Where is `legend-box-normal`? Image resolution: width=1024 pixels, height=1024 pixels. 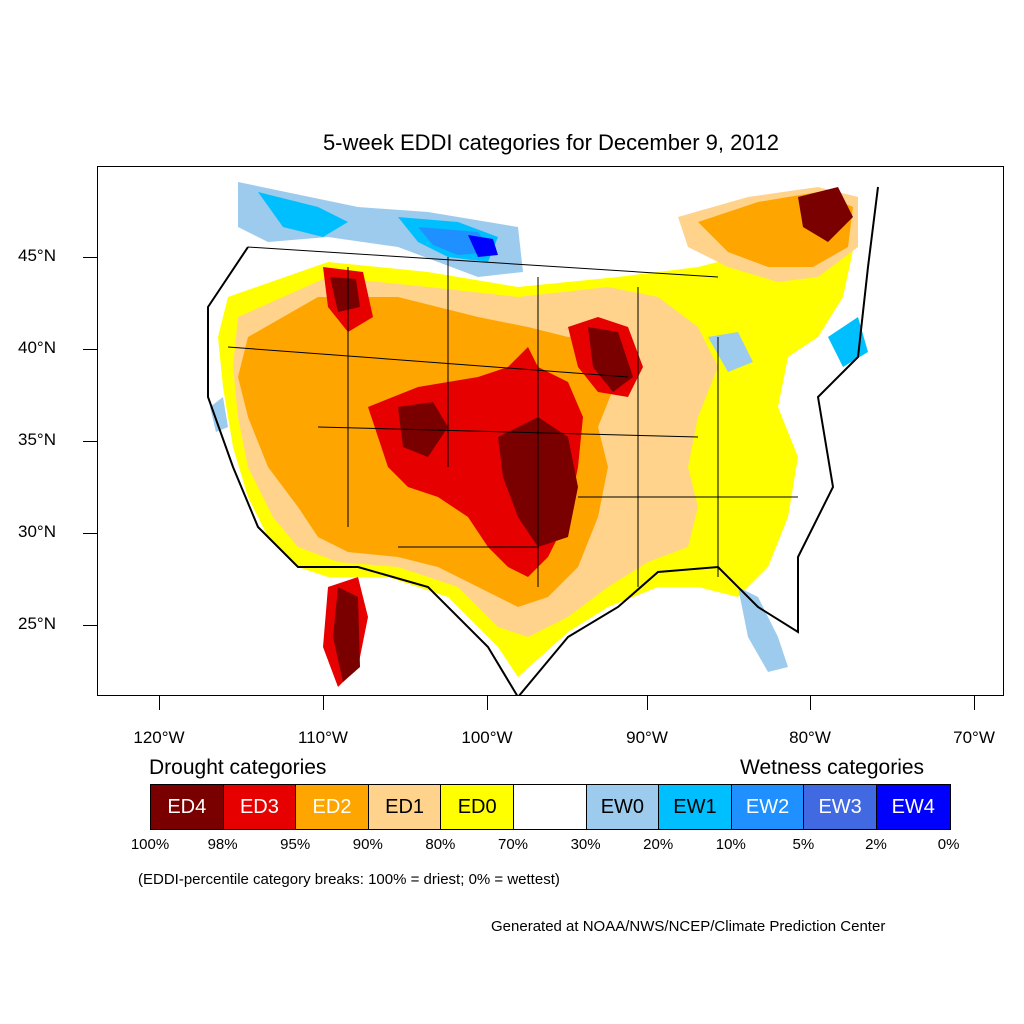
legend-box-normal is located at coordinates (550, 807).